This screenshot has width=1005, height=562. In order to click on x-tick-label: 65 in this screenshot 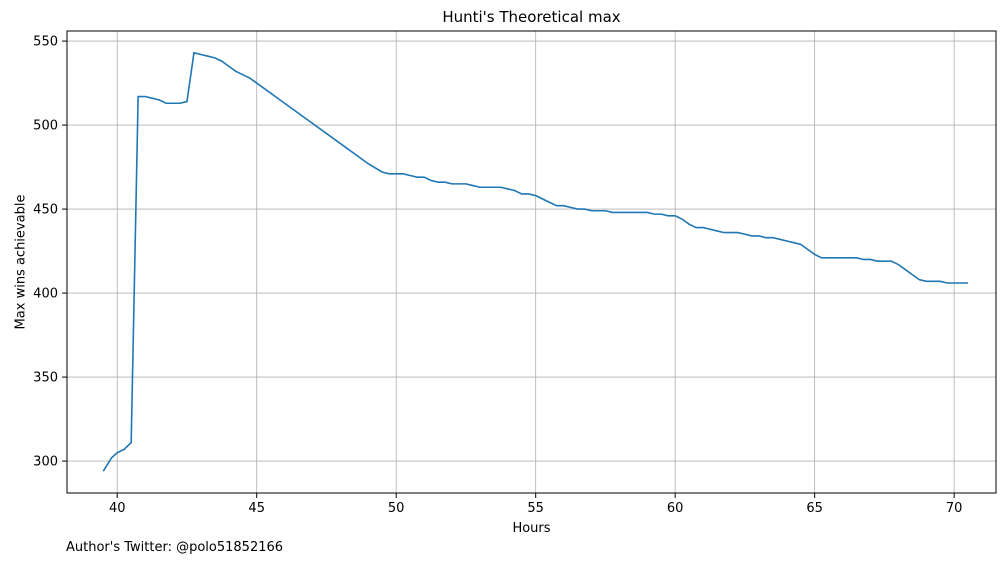, I will do `click(814, 508)`.